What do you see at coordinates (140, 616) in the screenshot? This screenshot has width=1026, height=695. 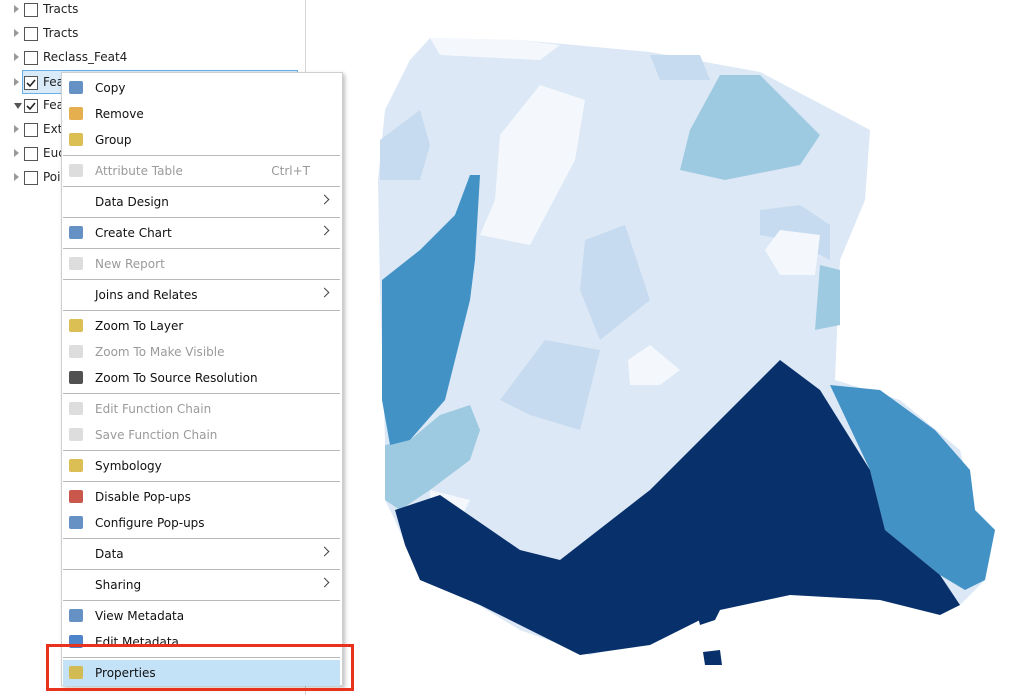 I see `menu-label: View Metadata` at bounding box center [140, 616].